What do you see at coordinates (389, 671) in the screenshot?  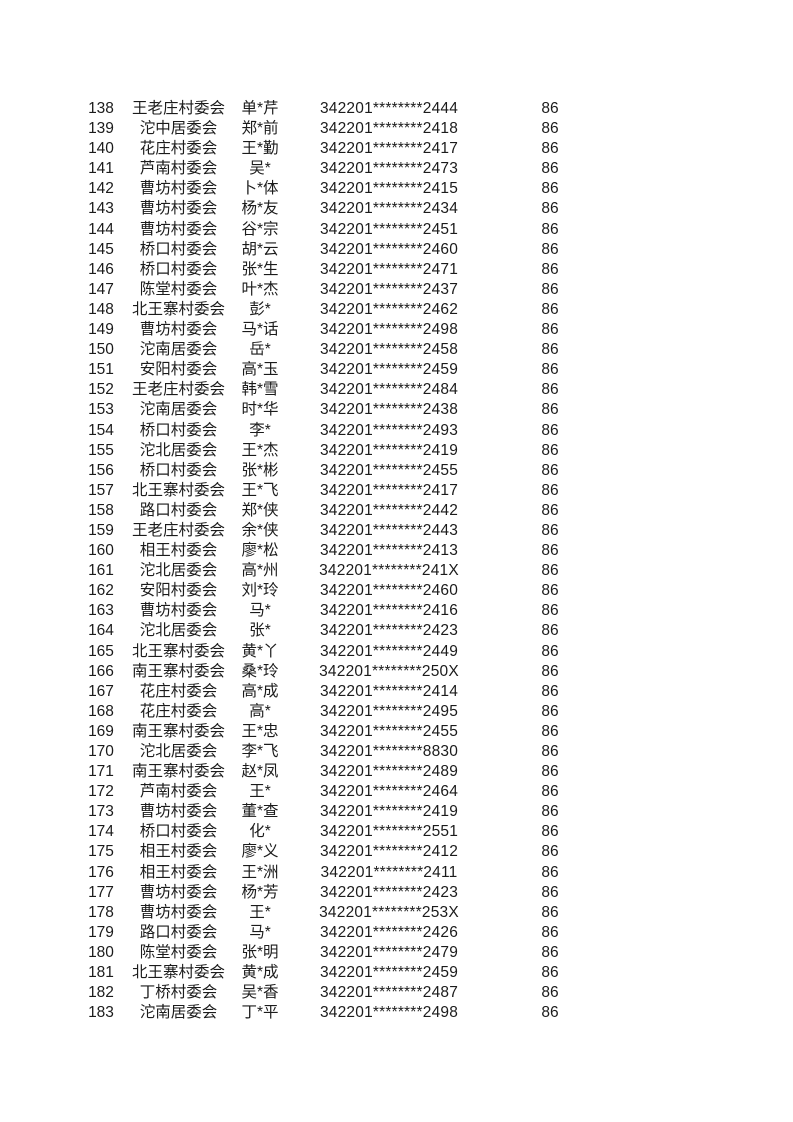 I see `id-number-masked-cell: 342201********250X` at bounding box center [389, 671].